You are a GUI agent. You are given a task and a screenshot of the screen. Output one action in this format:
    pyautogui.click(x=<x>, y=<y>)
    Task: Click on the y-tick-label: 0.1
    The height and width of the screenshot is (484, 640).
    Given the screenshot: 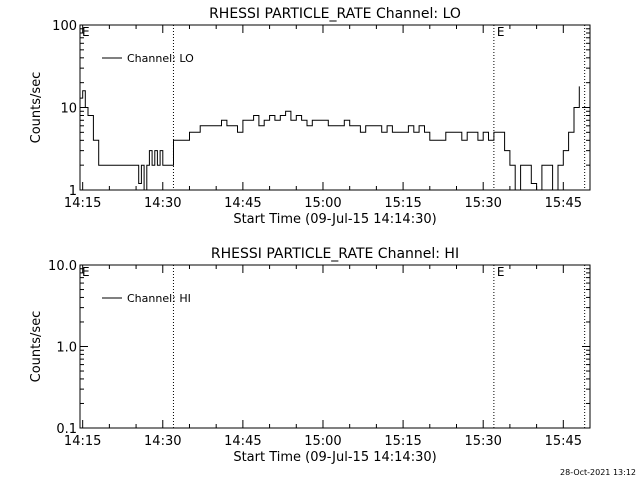 What is the action you would take?
    pyautogui.click(x=66, y=429)
    